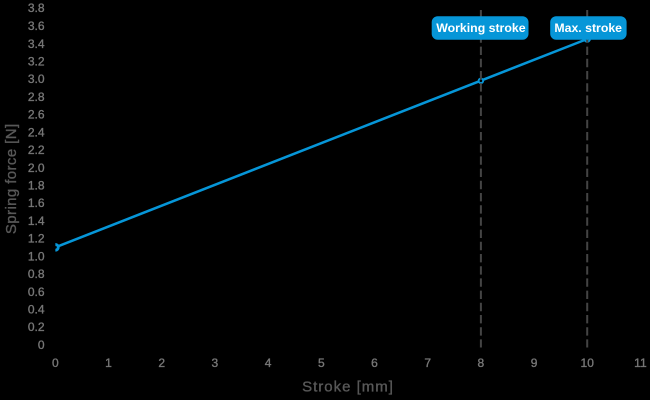 The height and width of the screenshot is (400, 650). I want to click on svg-text: 5, so click(321, 363).